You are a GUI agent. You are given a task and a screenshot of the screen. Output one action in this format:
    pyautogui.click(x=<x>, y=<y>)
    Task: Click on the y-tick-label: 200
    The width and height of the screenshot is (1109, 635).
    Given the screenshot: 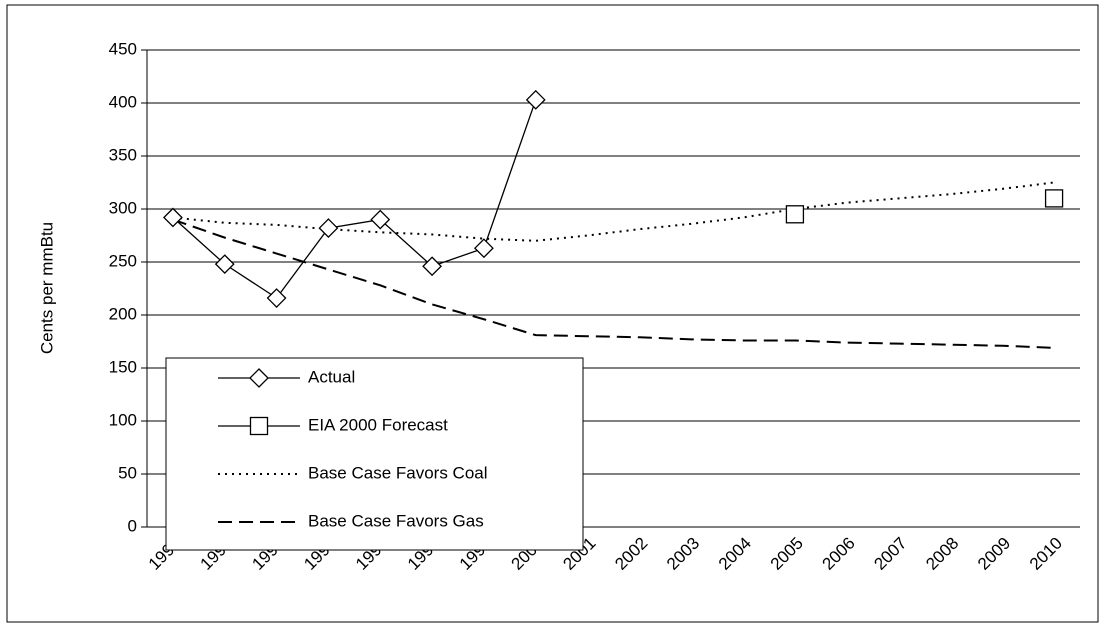 What is the action you would take?
    pyautogui.click(x=123, y=313)
    